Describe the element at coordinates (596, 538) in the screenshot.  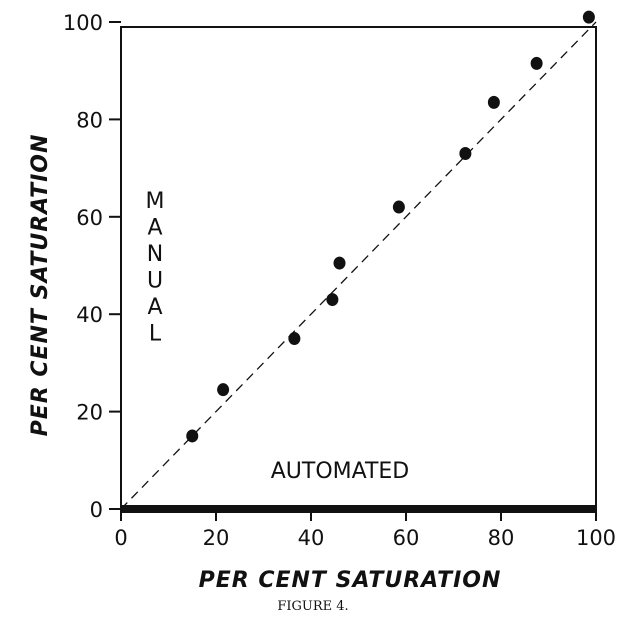
I see `x-tick-label: 100` at that location.